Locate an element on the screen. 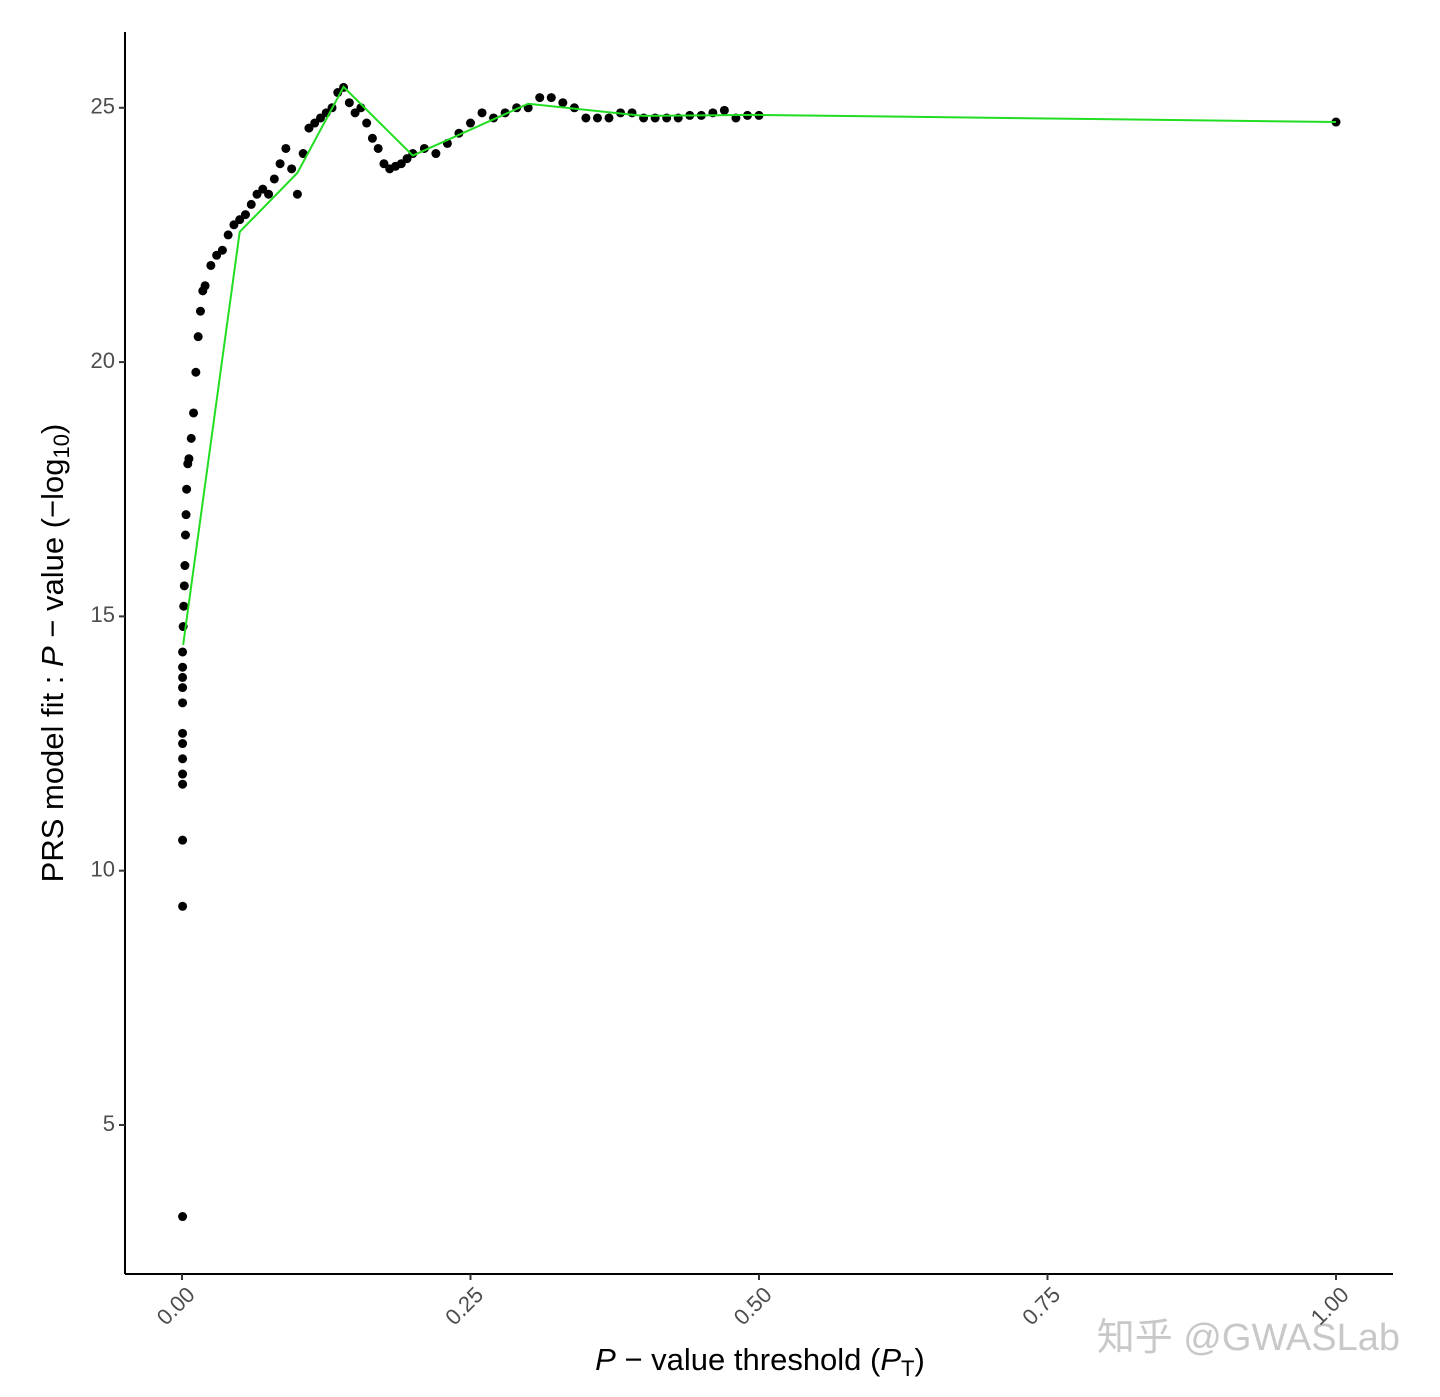  x-tick-label: 0.50 is located at coordinates (753, 1306).